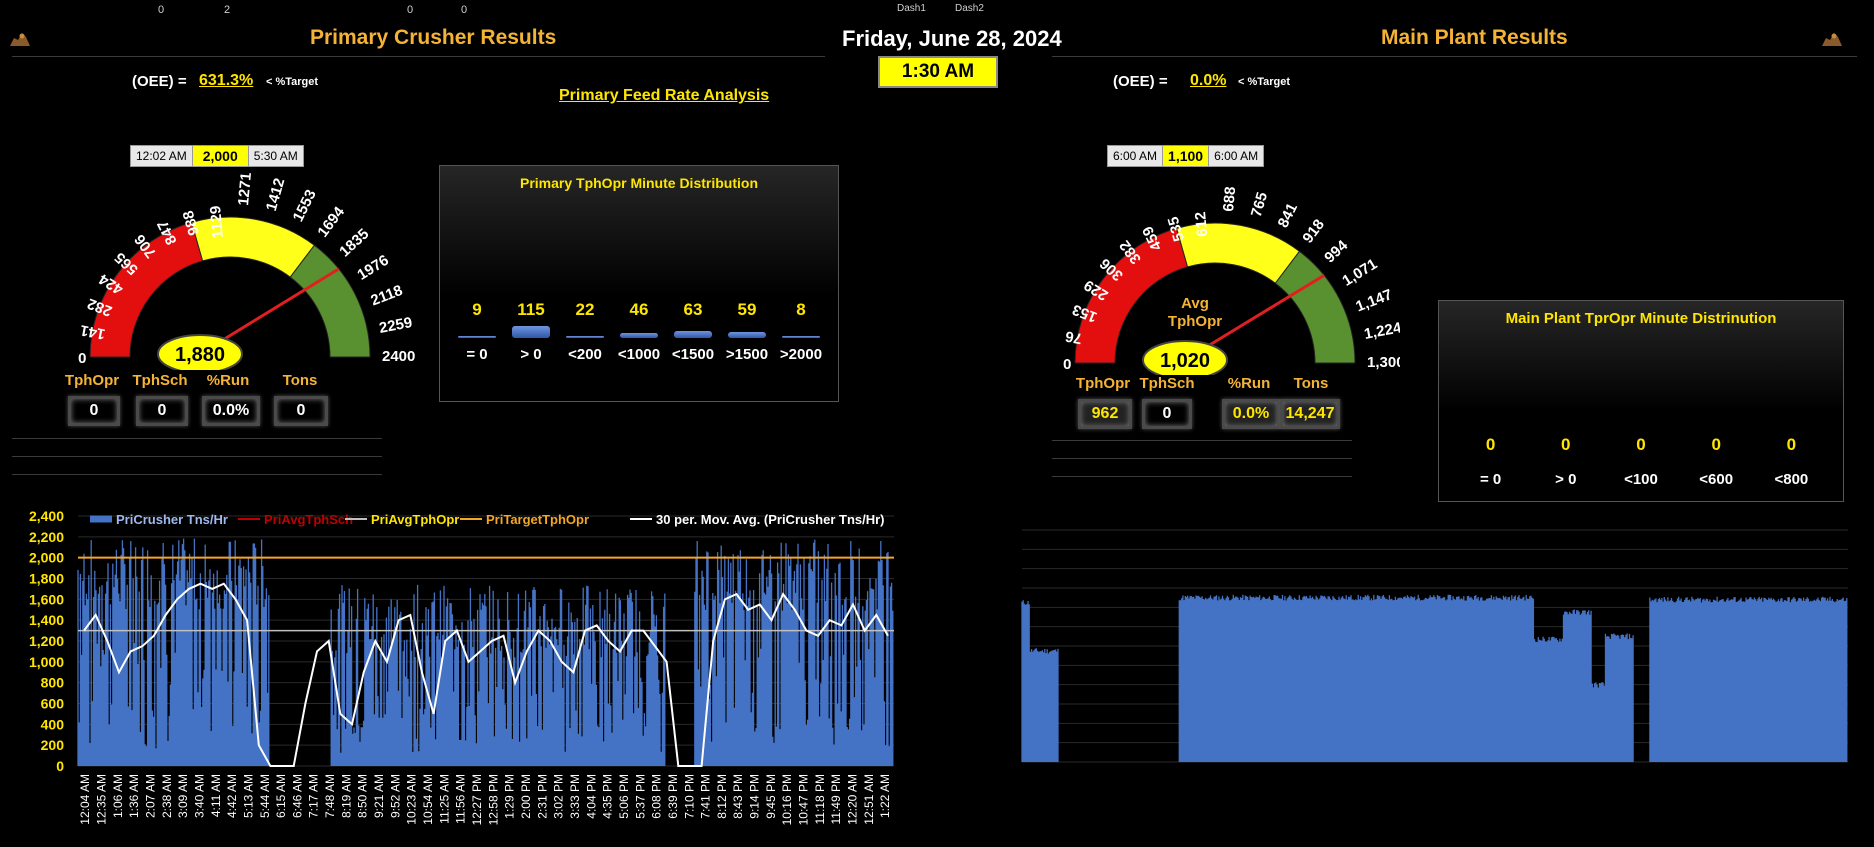  What do you see at coordinates (410, 10) in the screenshot?
I see `top-counter-3: 0` at bounding box center [410, 10].